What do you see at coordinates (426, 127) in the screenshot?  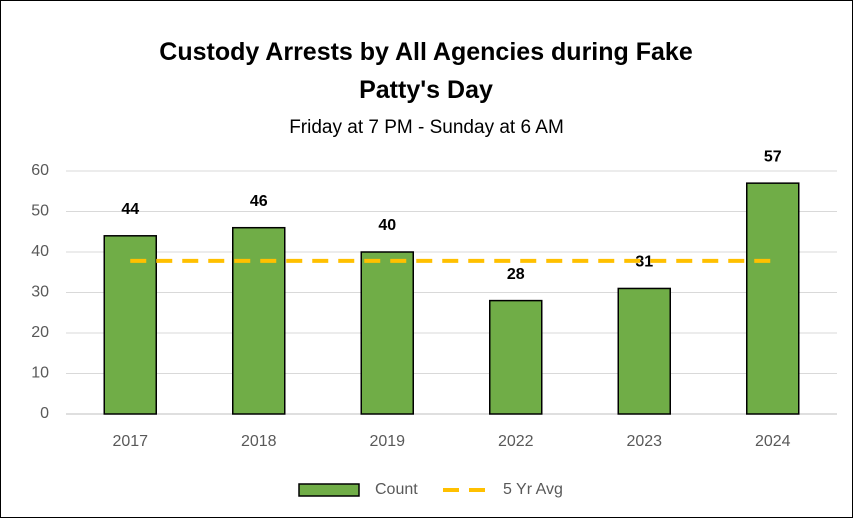 I see `chart-subtitle: Friday at 7 PM - Sunday at 6 AM` at bounding box center [426, 127].